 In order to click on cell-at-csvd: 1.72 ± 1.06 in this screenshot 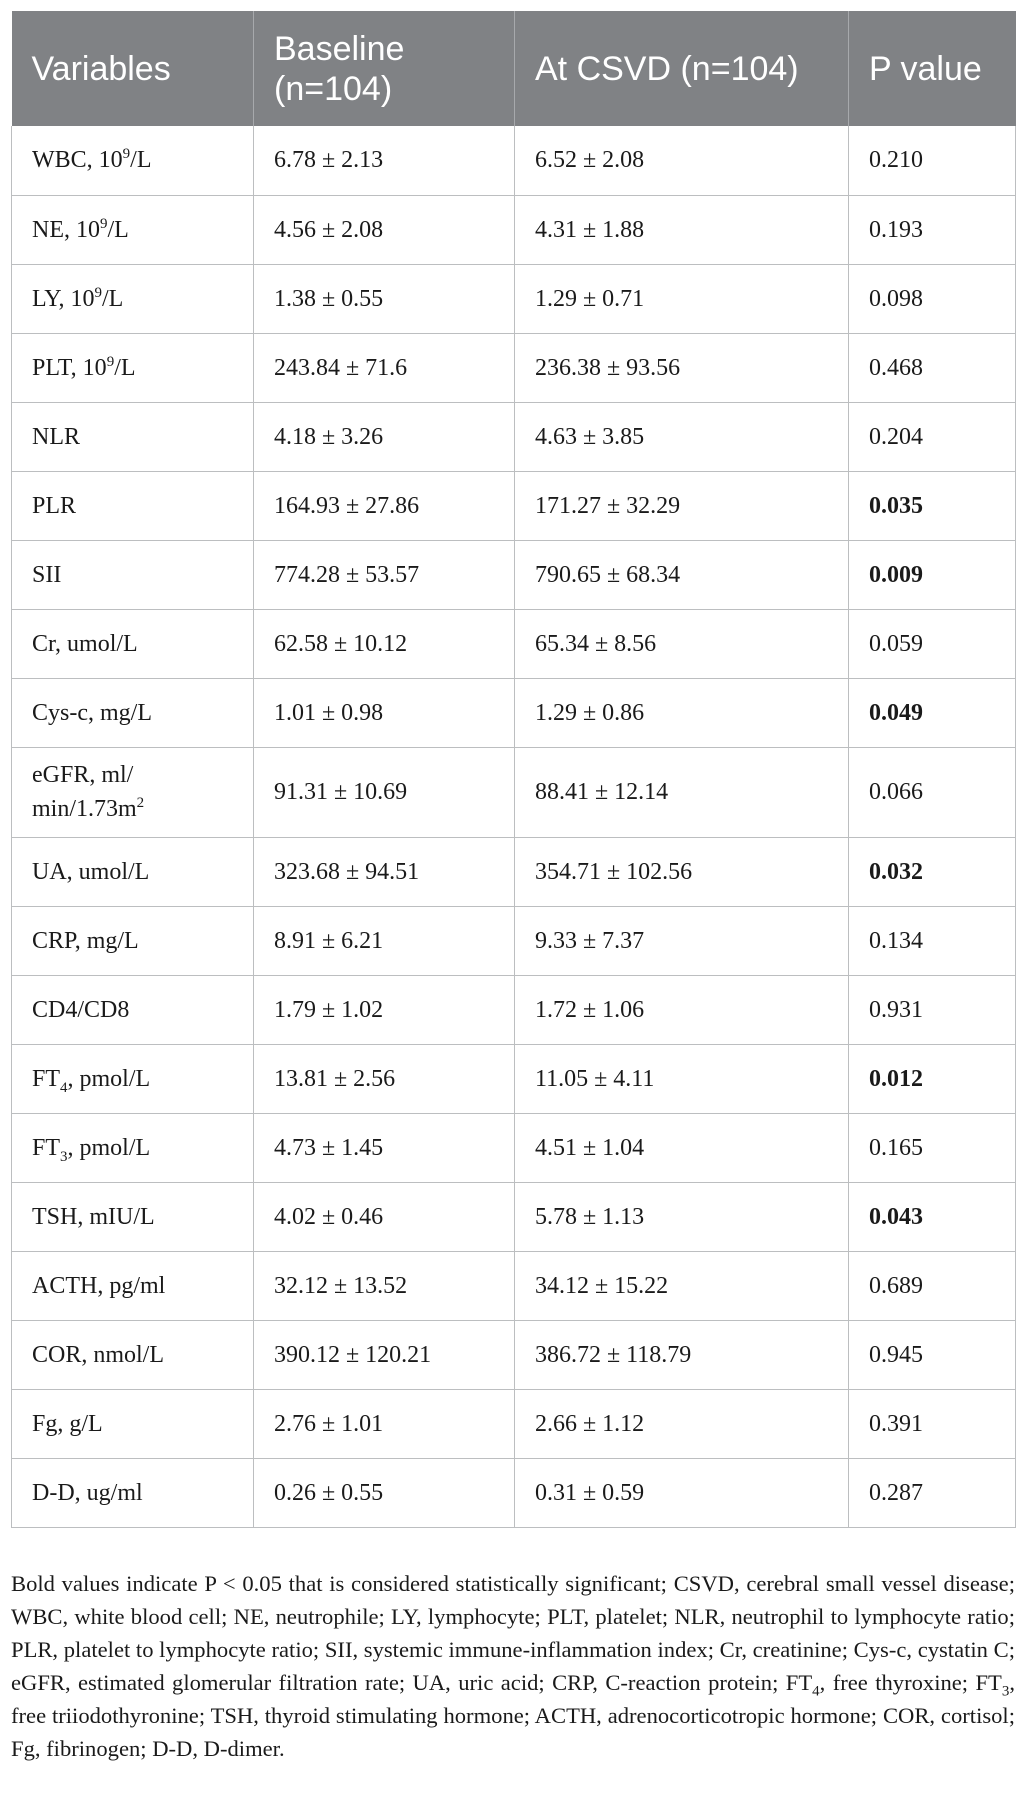, I will do `click(681, 1009)`.